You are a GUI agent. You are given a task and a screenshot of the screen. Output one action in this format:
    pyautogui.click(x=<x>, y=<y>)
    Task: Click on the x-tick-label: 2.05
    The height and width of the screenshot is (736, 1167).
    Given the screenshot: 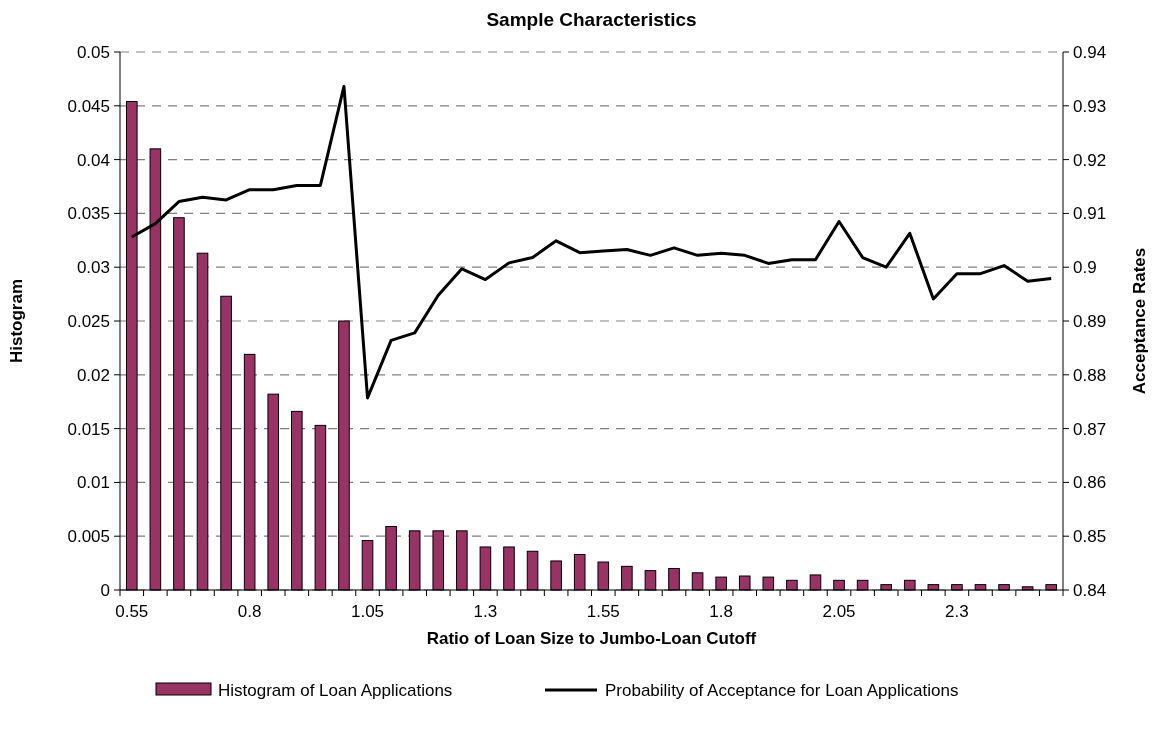 What is the action you would take?
    pyautogui.click(x=839, y=611)
    